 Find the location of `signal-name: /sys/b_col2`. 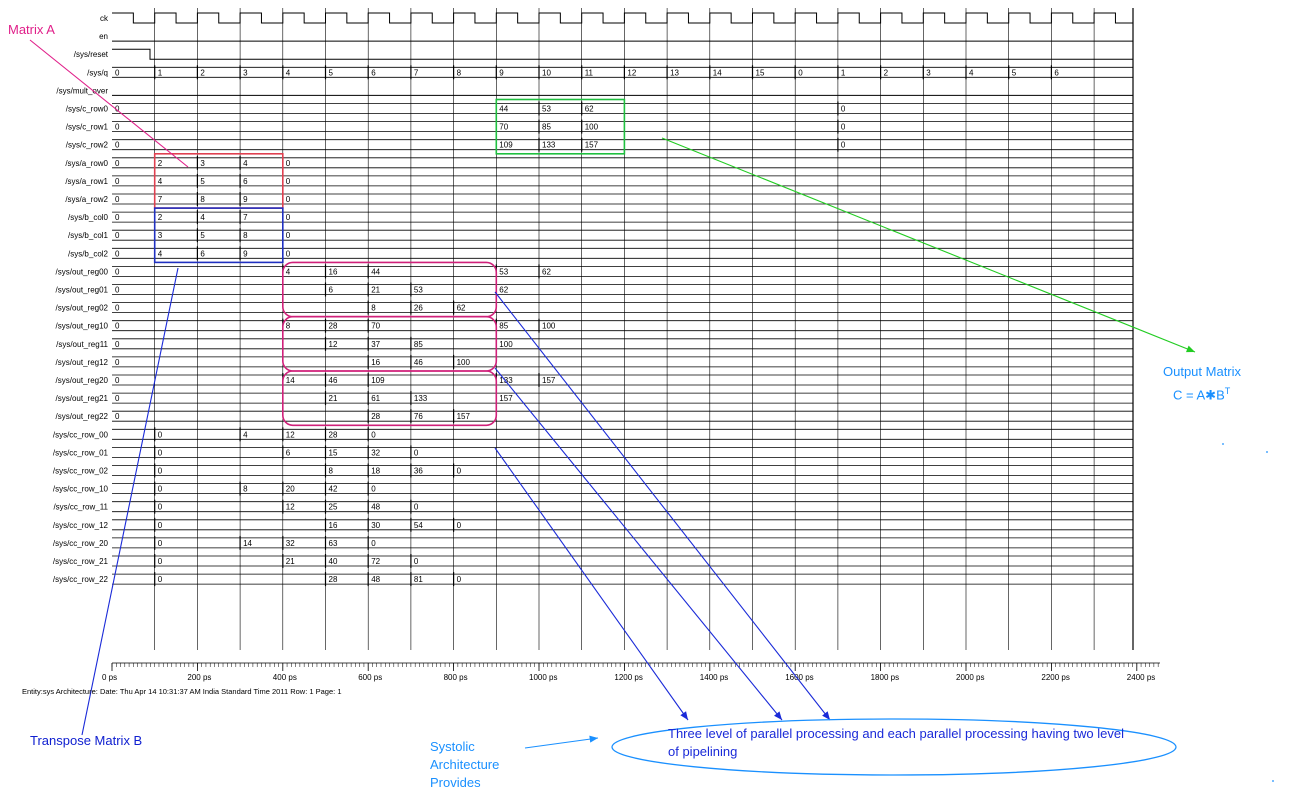

signal-name: /sys/b_col2 is located at coordinates (88, 253).